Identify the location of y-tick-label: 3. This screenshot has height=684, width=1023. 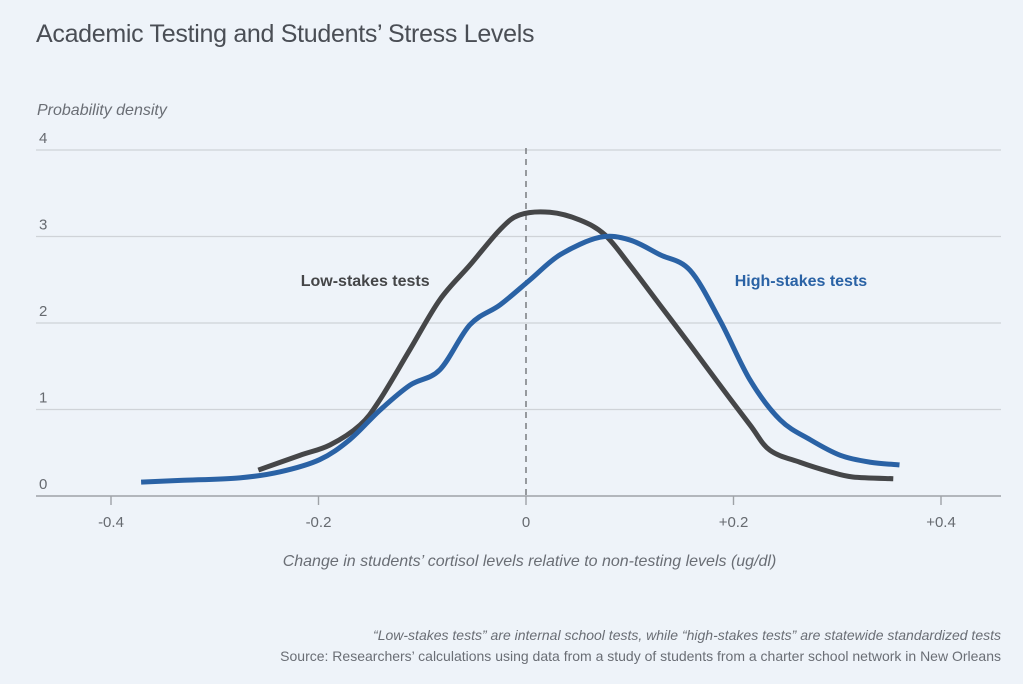
(43, 225).